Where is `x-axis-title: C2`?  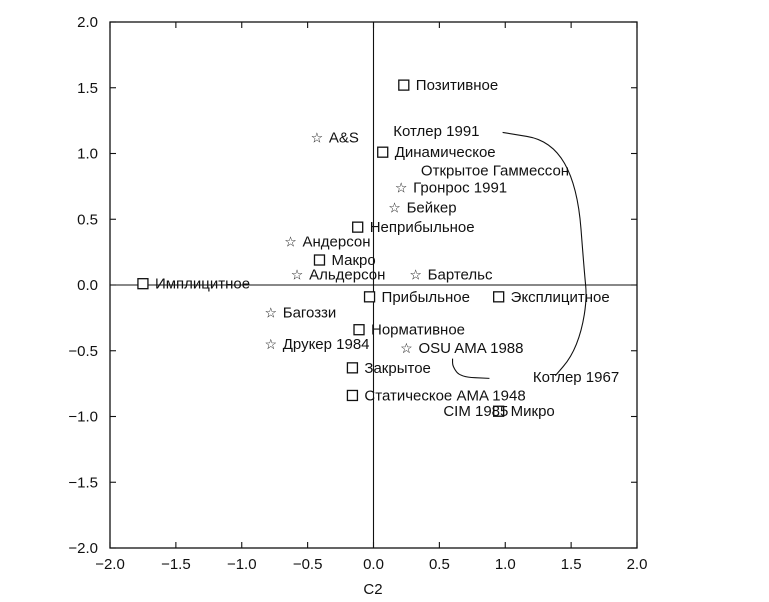
x-axis-title: C2 is located at coordinates (372, 589).